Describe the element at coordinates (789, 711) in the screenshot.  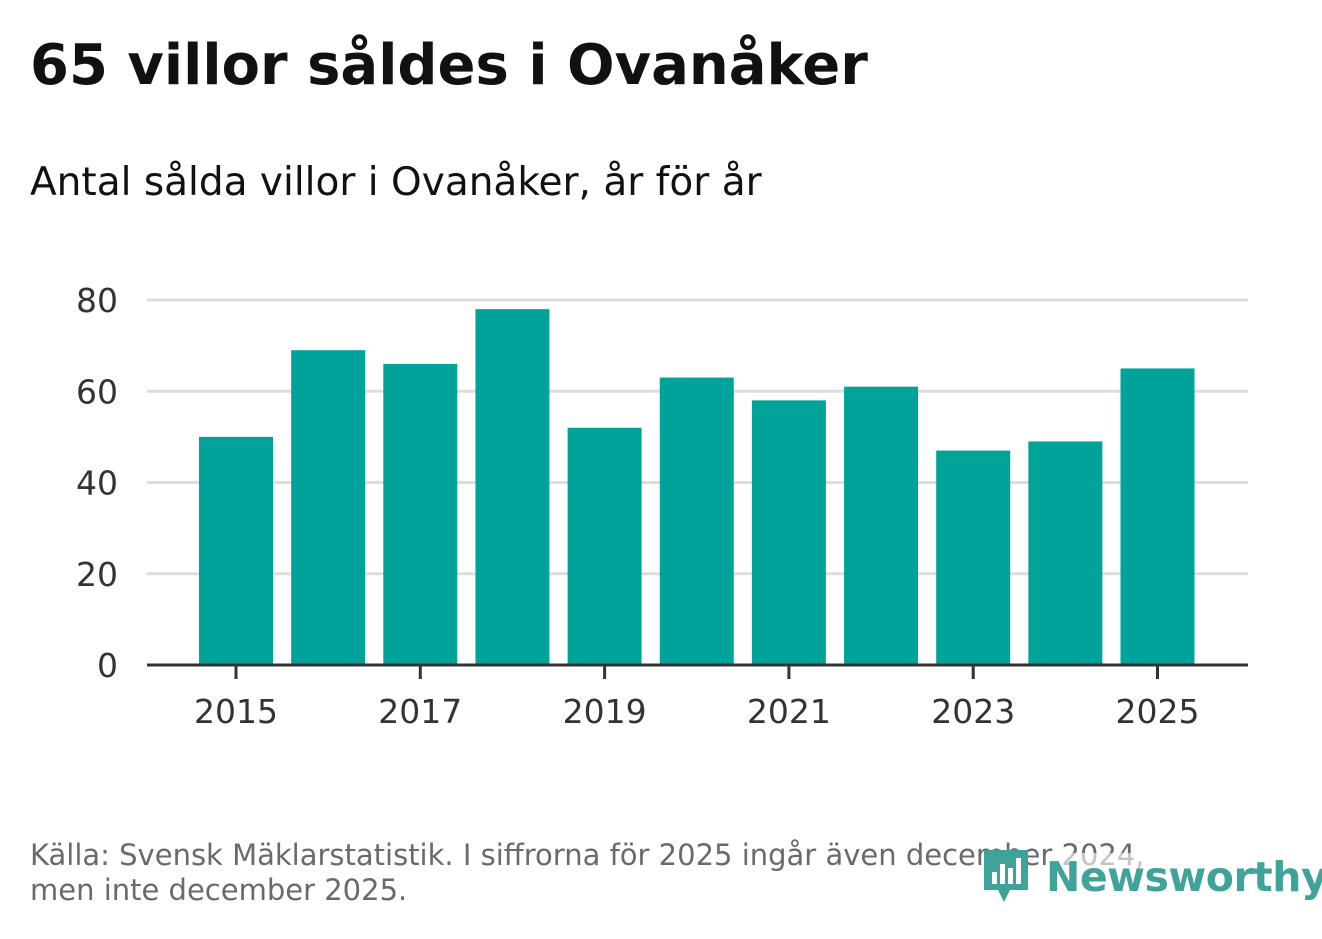
I see `x-tick-label-2021: 2021` at that location.